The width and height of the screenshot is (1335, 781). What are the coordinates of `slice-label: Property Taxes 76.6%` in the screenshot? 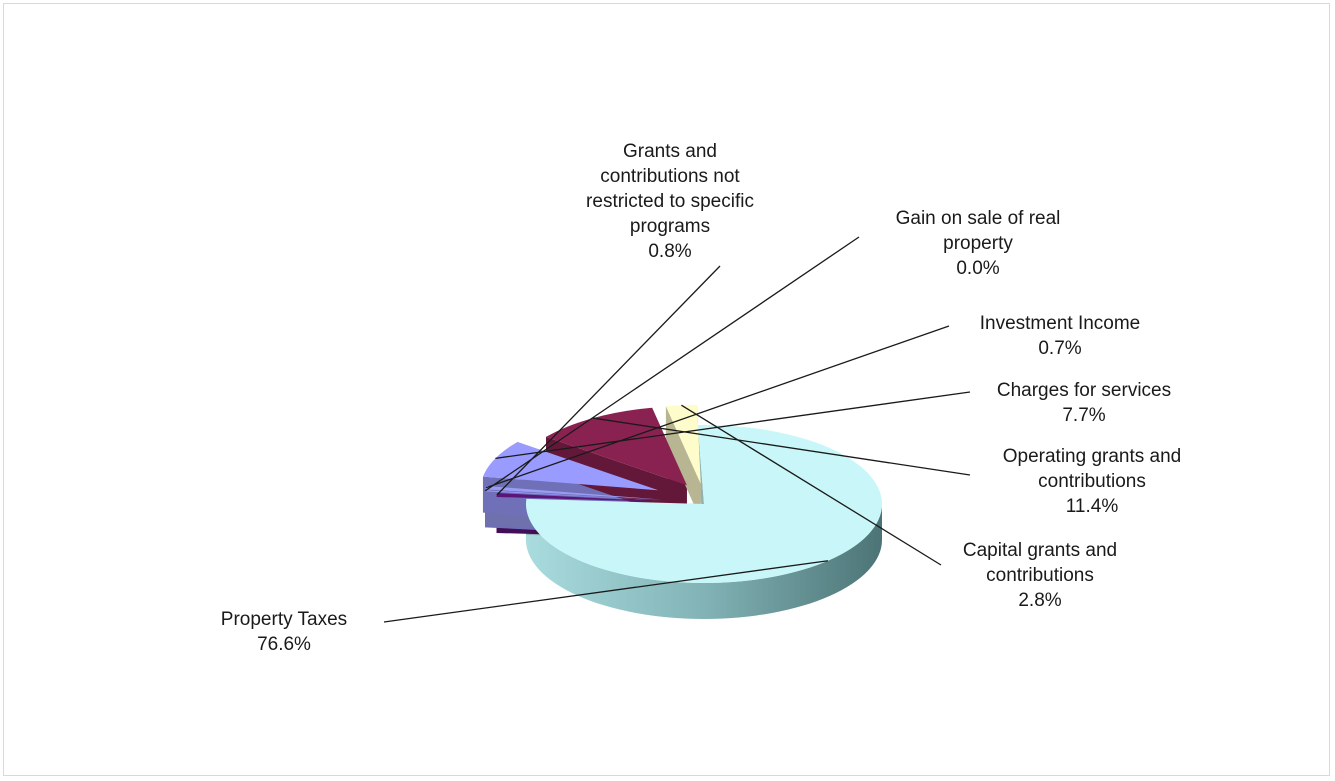 It's located at (284, 632).